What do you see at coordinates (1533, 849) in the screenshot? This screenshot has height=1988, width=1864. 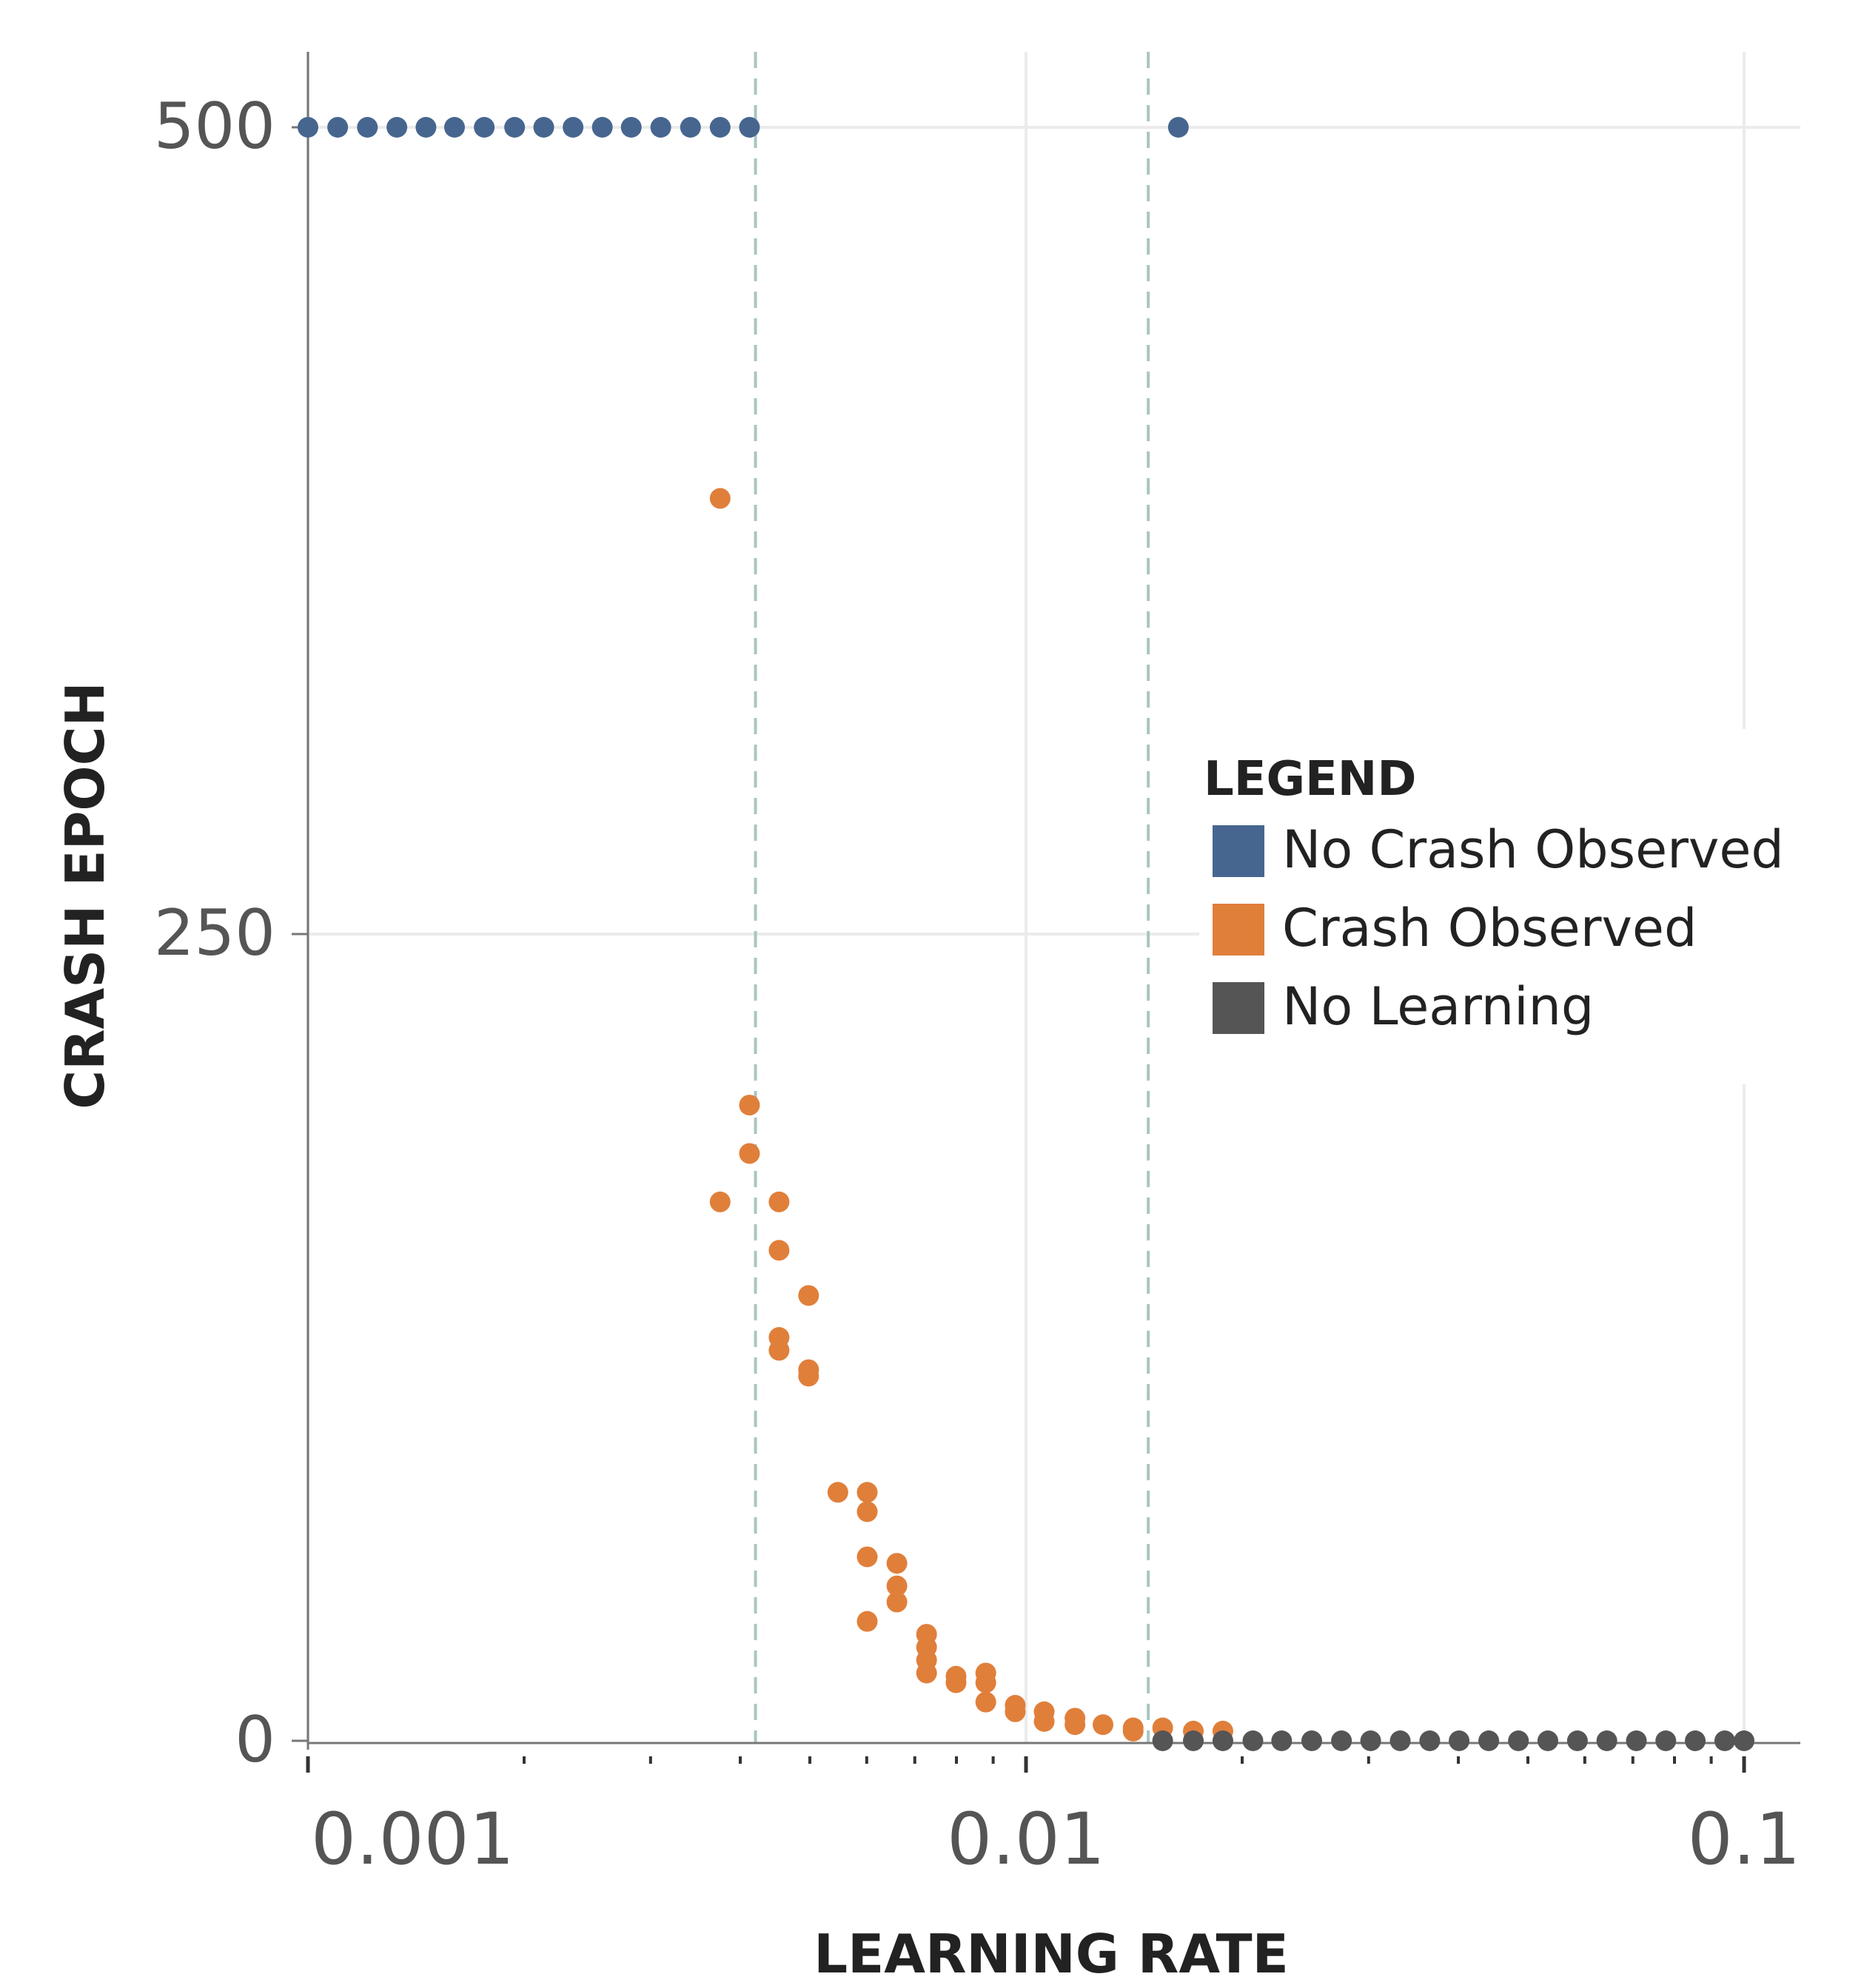 I see `legend-label: No Crash Observed` at bounding box center [1533, 849].